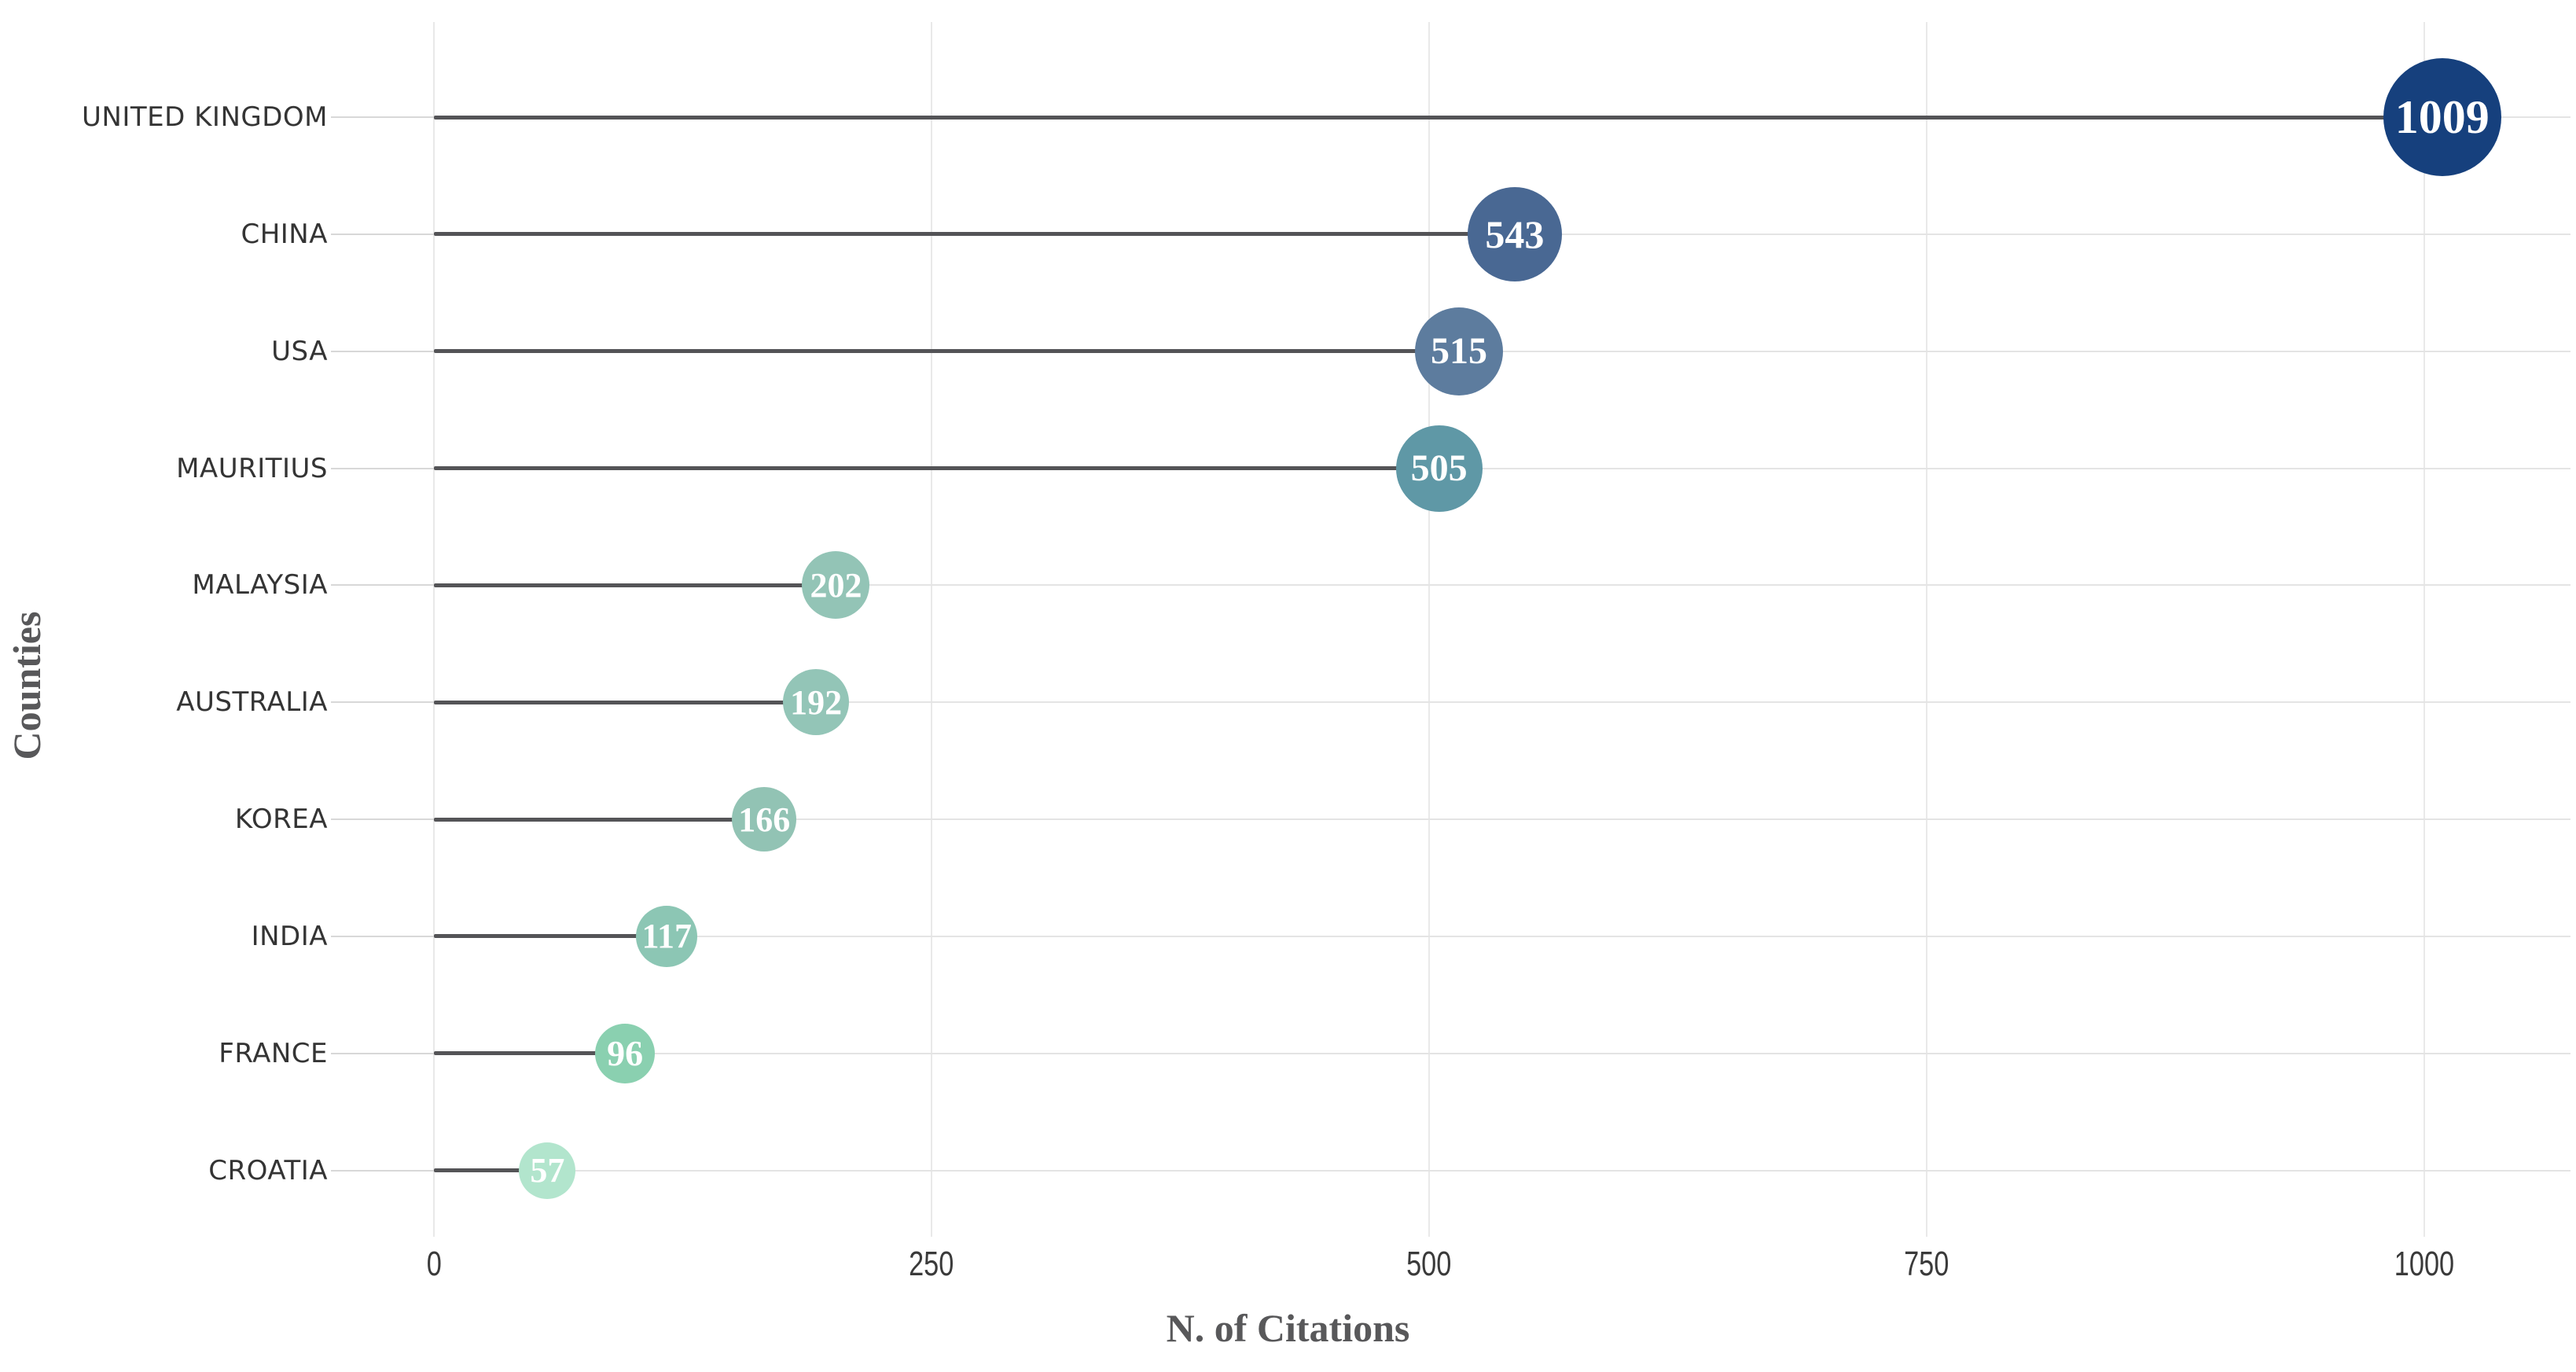  I want to click on x-tick-label-text: 500, so click(1429, 1264).